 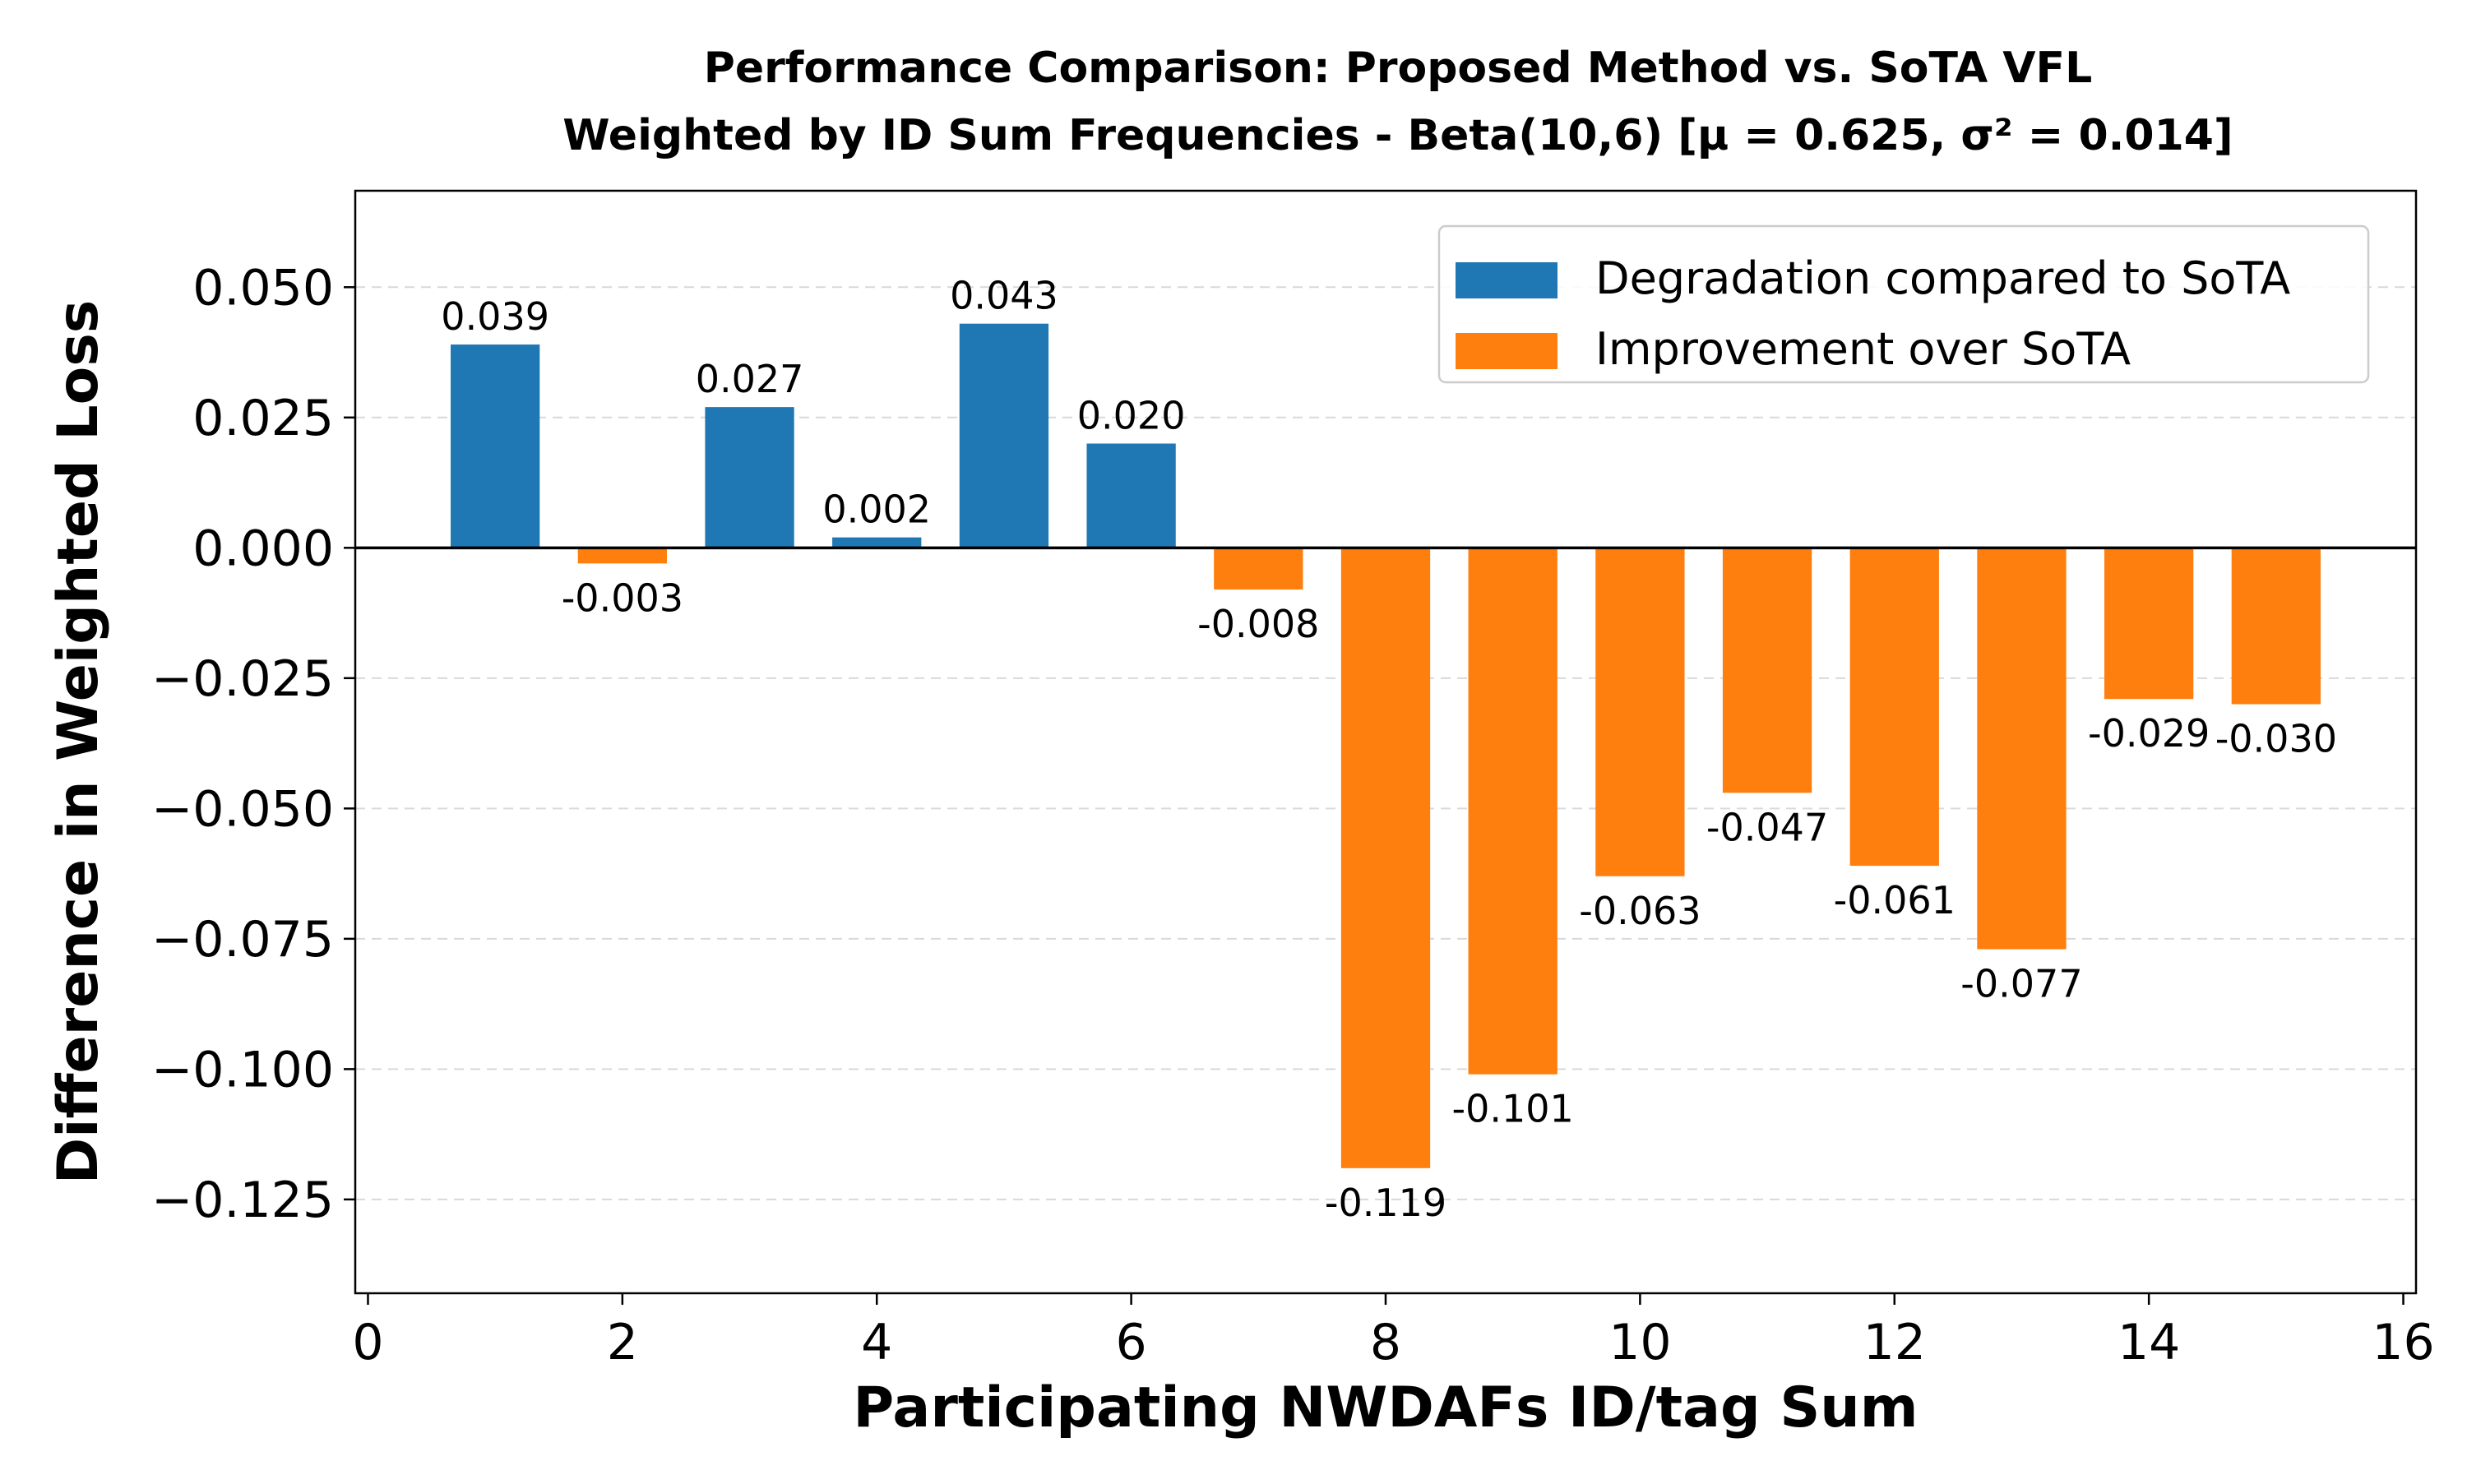 What do you see at coordinates (1640, 911) in the screenshot?
I see `data-label: -0.063` at bounding box center [1640, 911].